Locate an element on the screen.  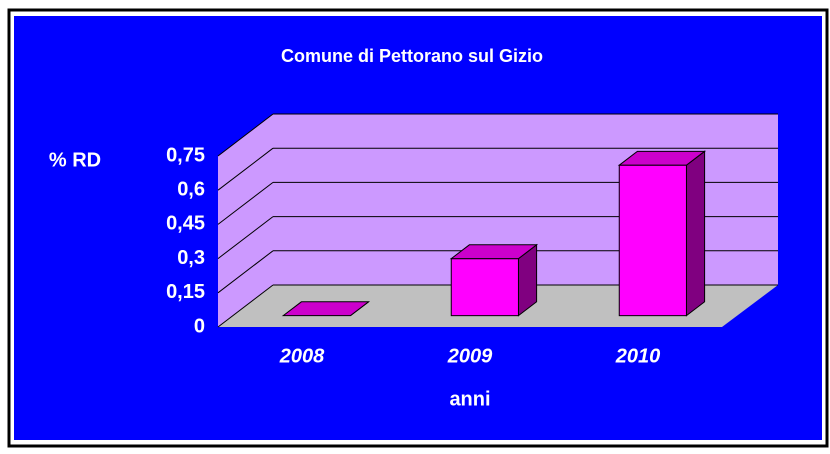
y-tick-label: 0,75 is located at coordinates (185, 155).